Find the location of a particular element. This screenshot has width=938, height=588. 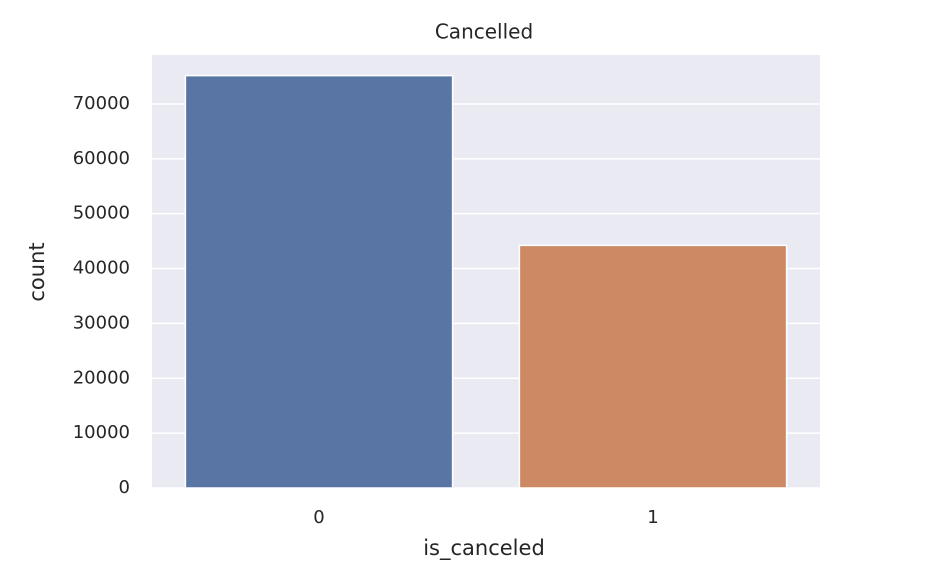

y-tick-label: 0 is located at coordinates (124, 487).